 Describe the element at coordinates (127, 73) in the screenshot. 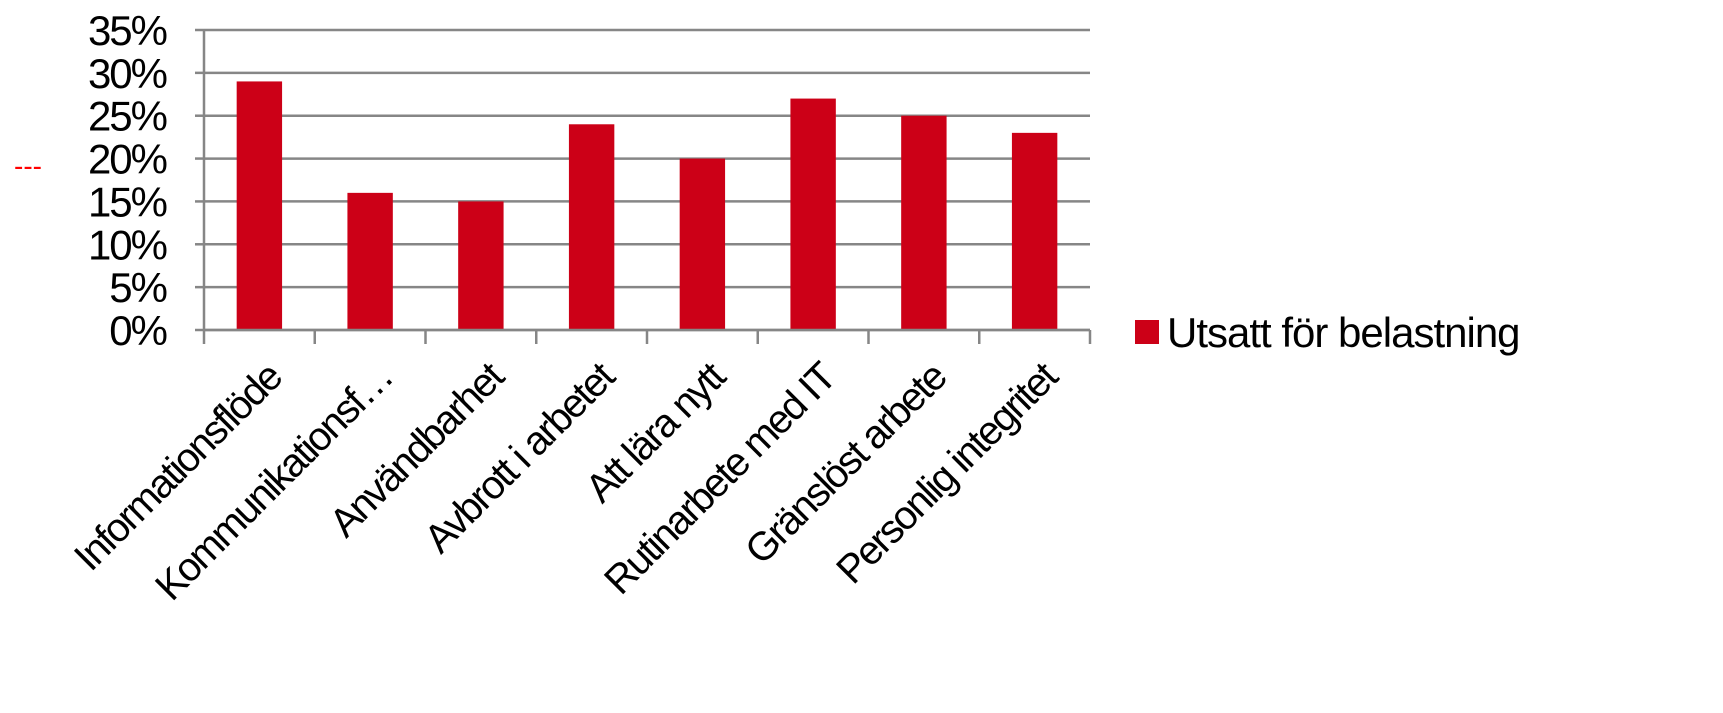

I see `y-tick-label: 30%` at that location.